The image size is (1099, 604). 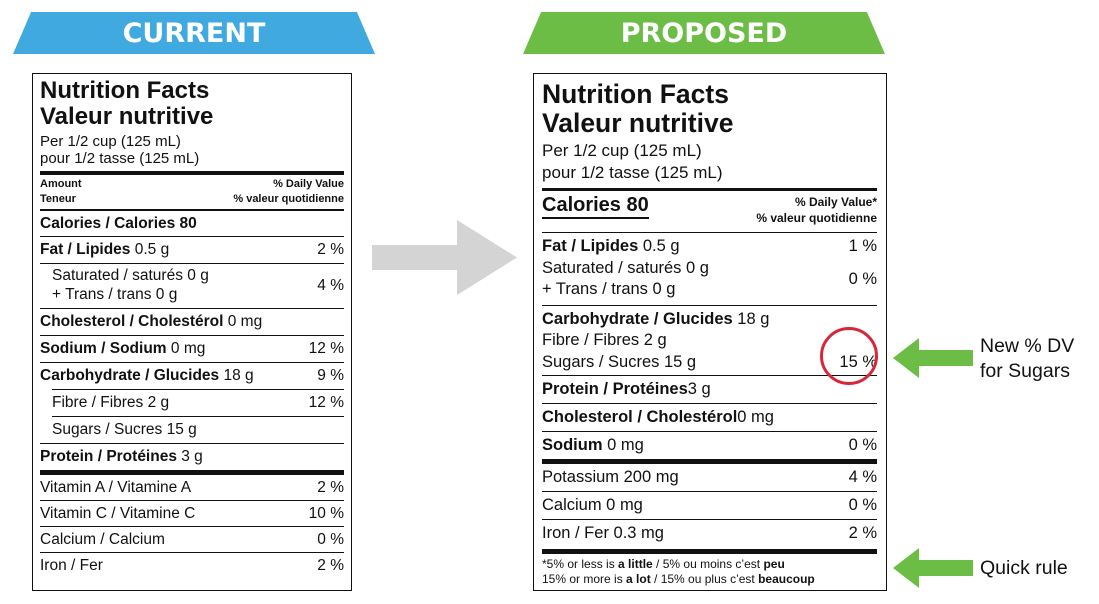 What do you see at coordinates (849, 356) in the screenshot?
I see `sugars-dv-highlight-circle` at bounding box center [849, 356].